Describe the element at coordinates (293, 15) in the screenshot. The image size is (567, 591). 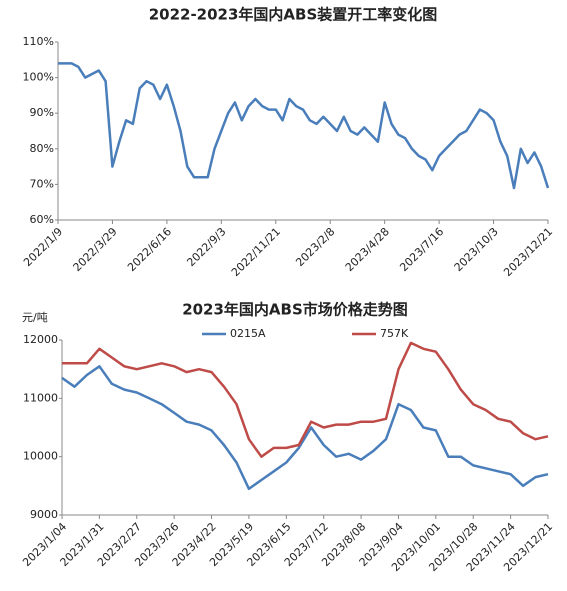
I see `chart-title: 2022-2023年国内ABS装置开工率变化图` at that location.